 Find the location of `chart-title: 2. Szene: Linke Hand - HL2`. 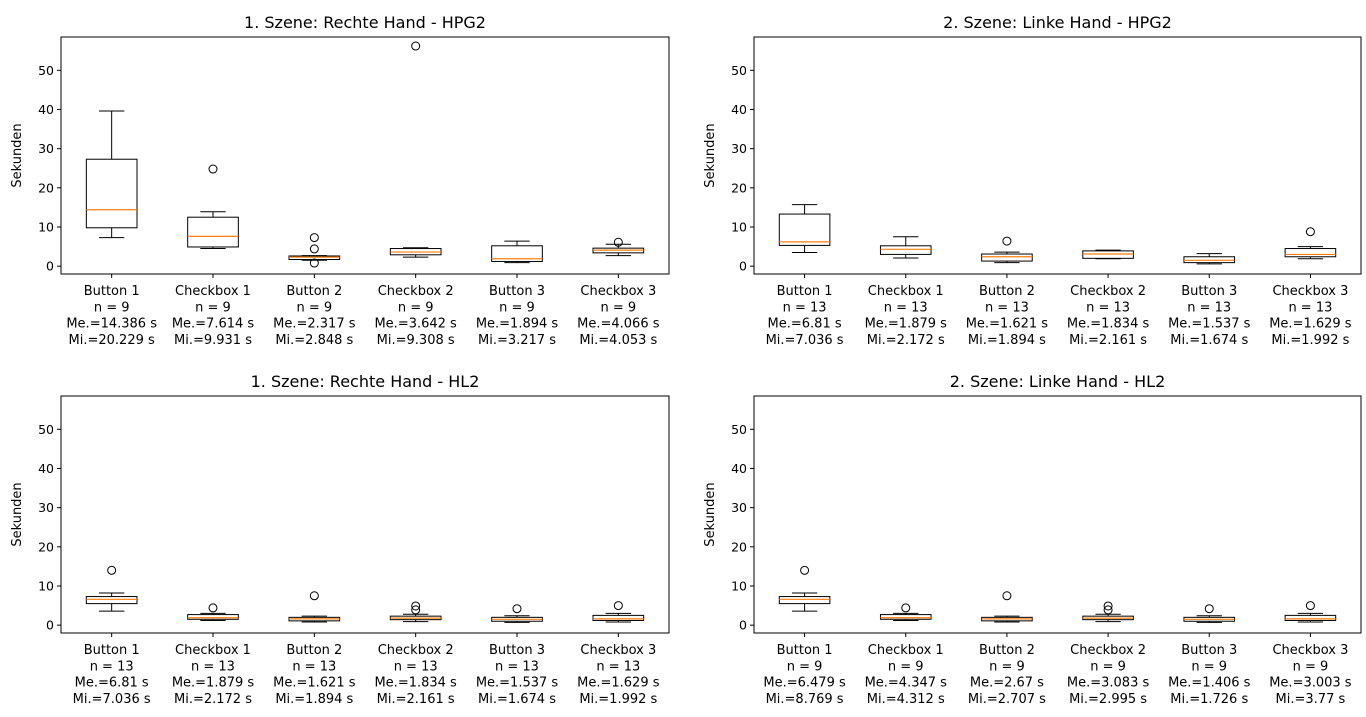

chart-title: 2. Szene: Linke Hand - HL2 is located at coordinates (1058, 381).